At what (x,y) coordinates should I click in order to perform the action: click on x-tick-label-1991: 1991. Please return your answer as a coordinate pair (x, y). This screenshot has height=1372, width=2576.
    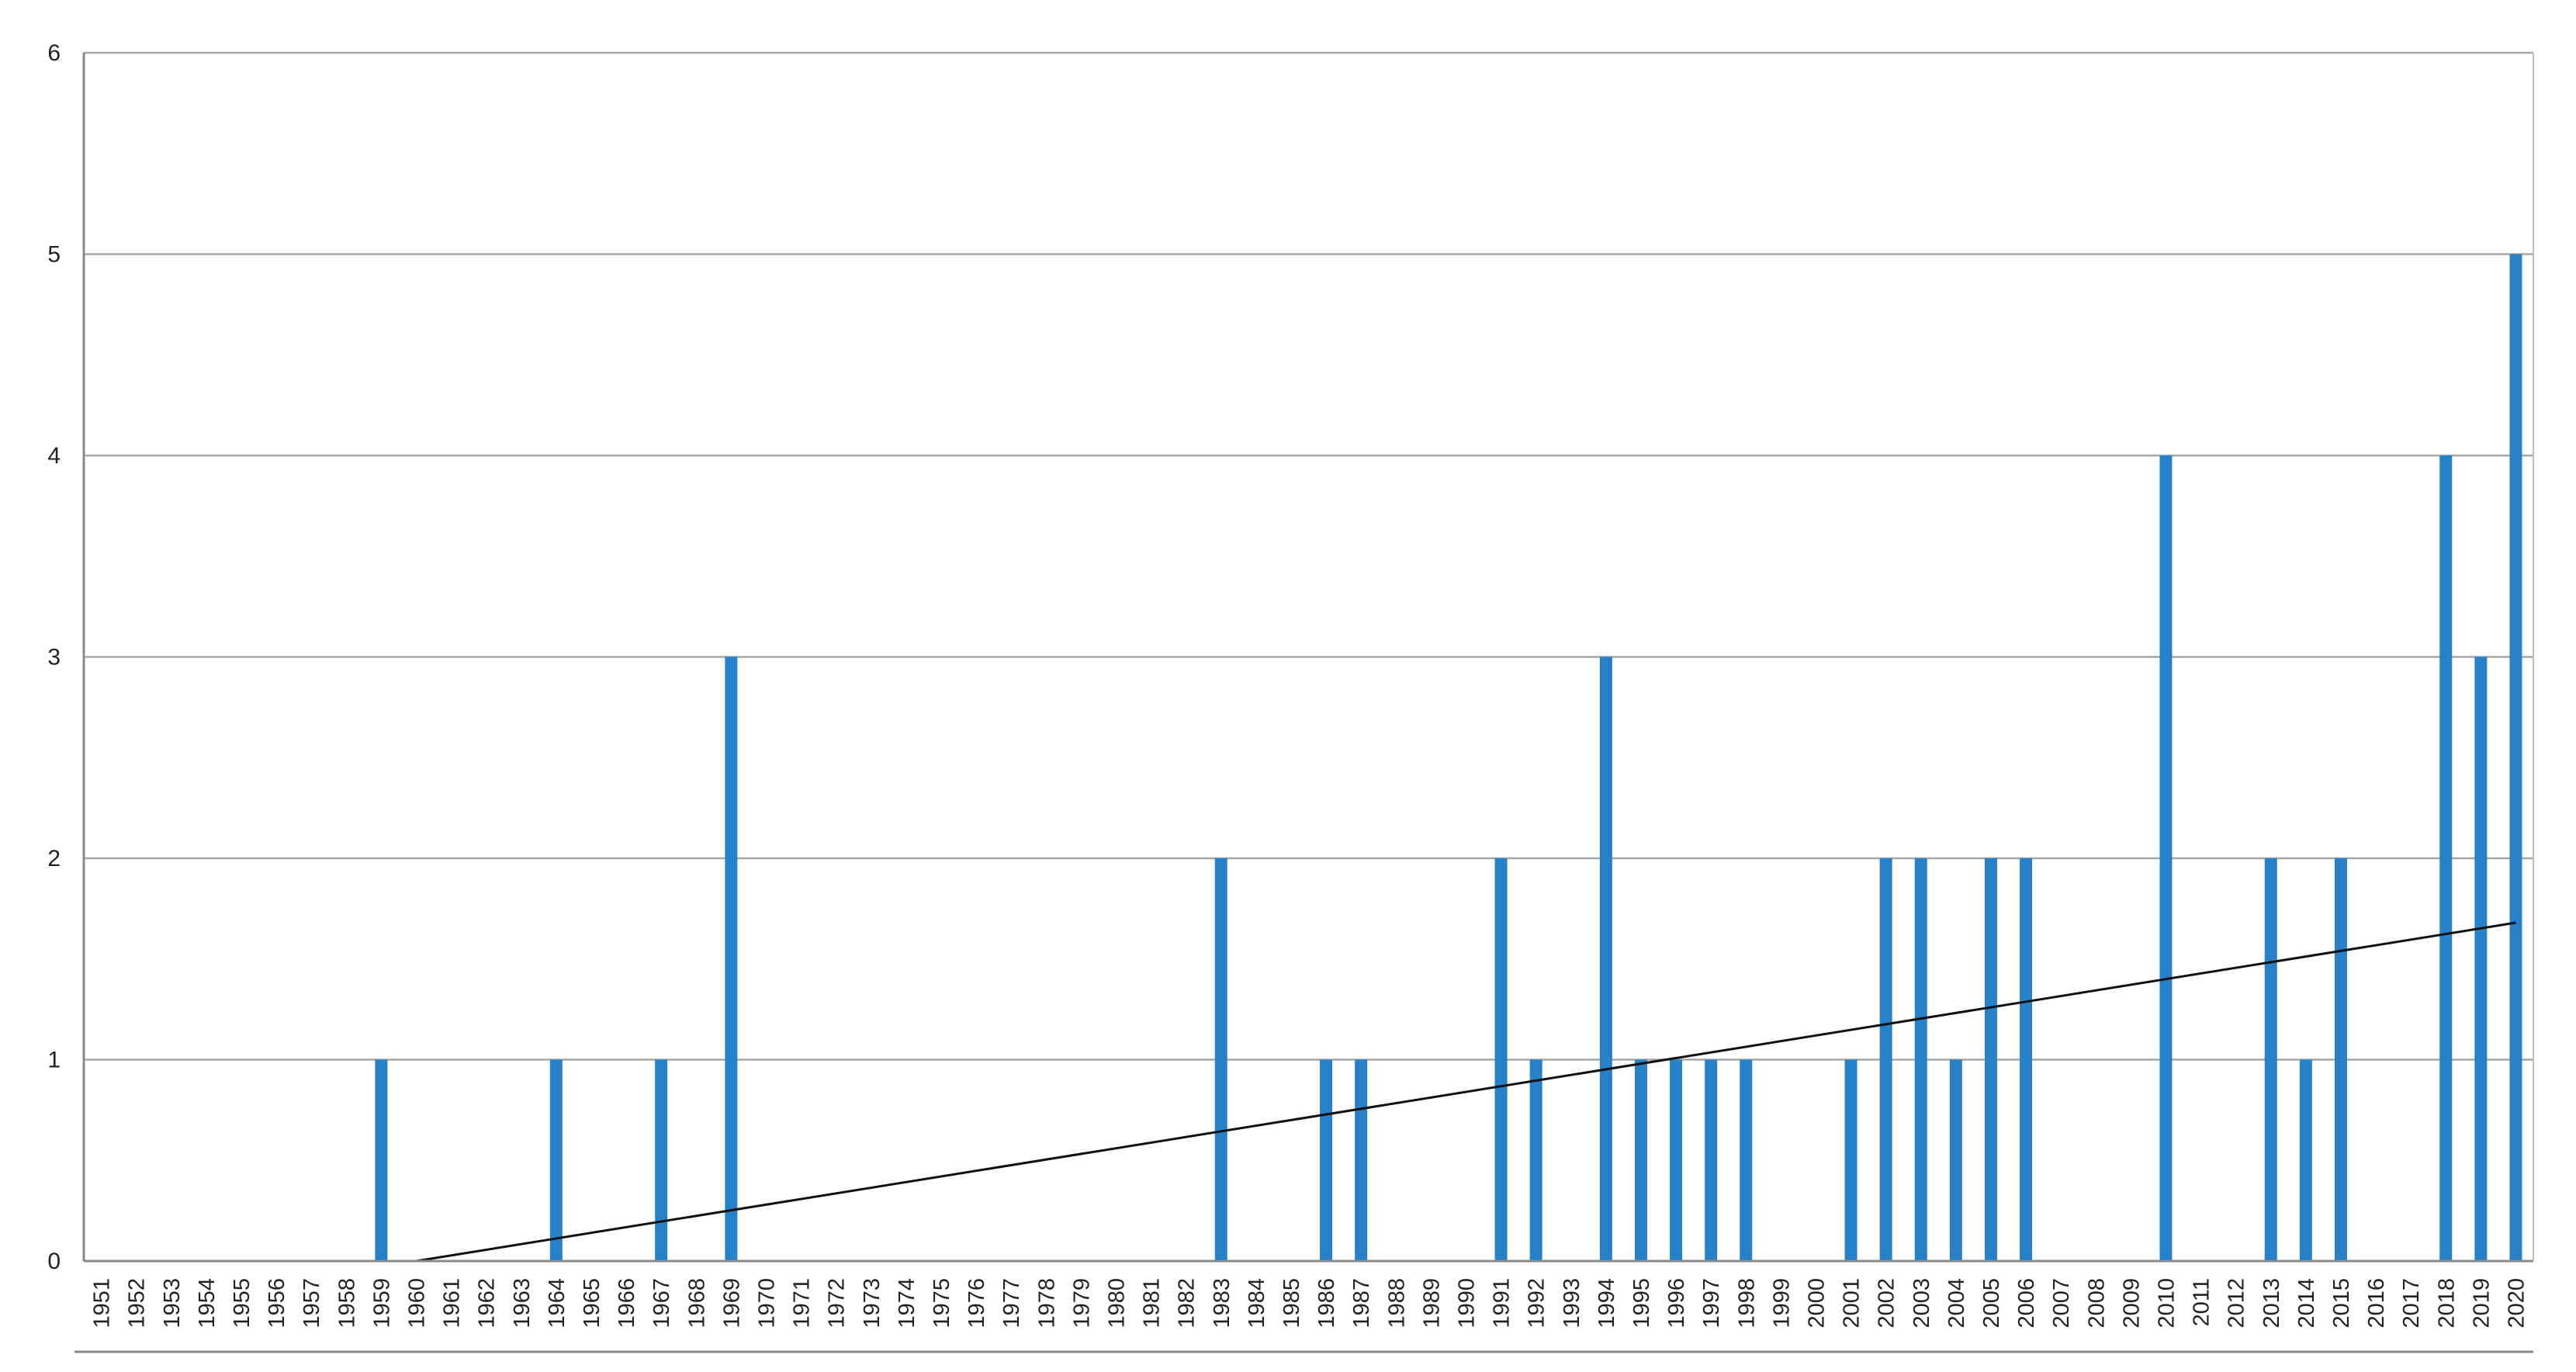
    Looking at the image, I should click on (1502, 1303).